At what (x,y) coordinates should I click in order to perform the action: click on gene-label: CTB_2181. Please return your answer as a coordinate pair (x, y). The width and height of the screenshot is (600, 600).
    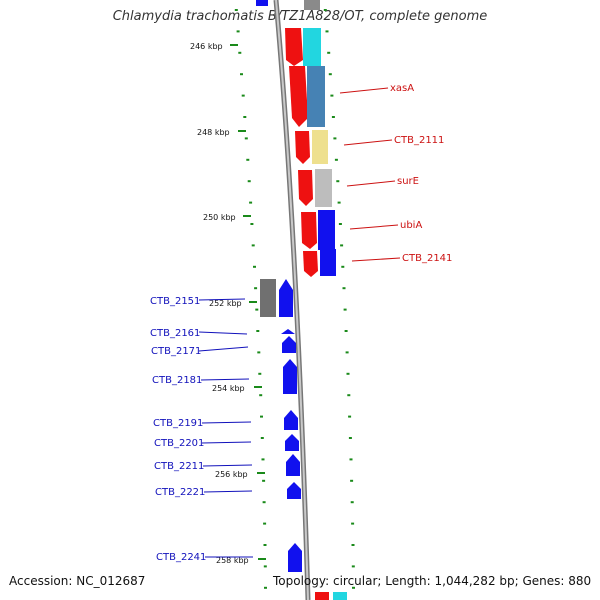
    Looking at the image, I should click on (177, 380).